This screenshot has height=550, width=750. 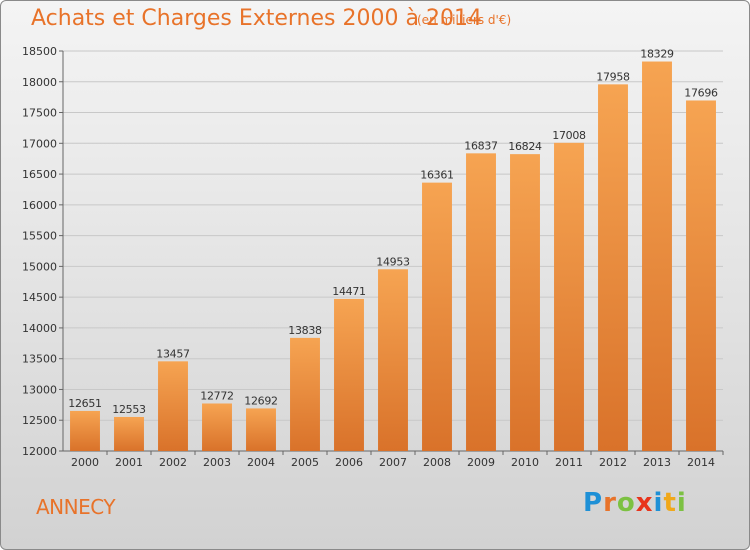 I want to click on x-tick-label: 2014, so click(x=701, y=462).